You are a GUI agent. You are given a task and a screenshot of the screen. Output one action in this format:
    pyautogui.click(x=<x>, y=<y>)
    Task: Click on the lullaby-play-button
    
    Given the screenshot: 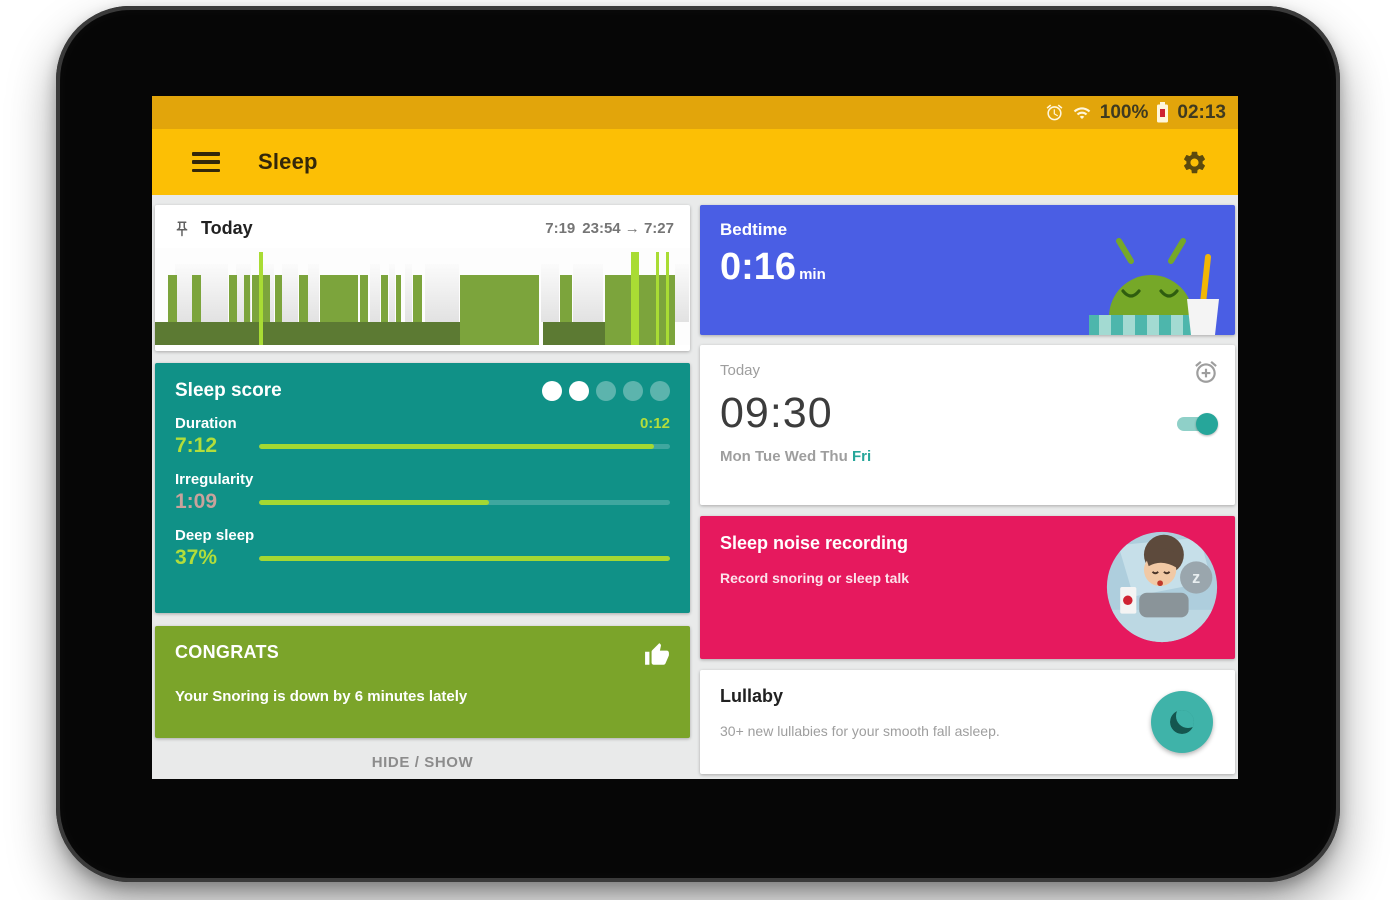 What is the action you would take?
    pyautogui.click(x=1182, y=722)
    